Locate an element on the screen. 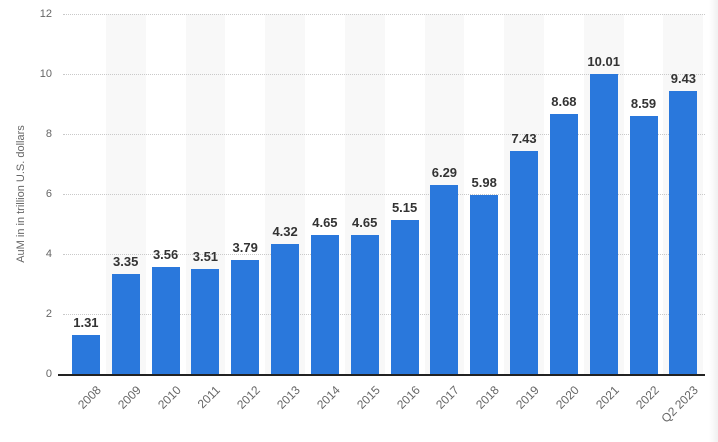 The width and height of the screenshot is (718, 442). bar-value-label: 3.56 is located at coordinates (165, 255).